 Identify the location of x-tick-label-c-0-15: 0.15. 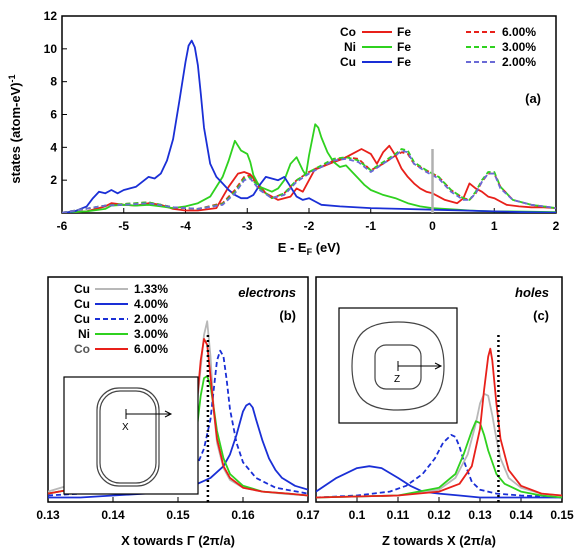
(562, 515).